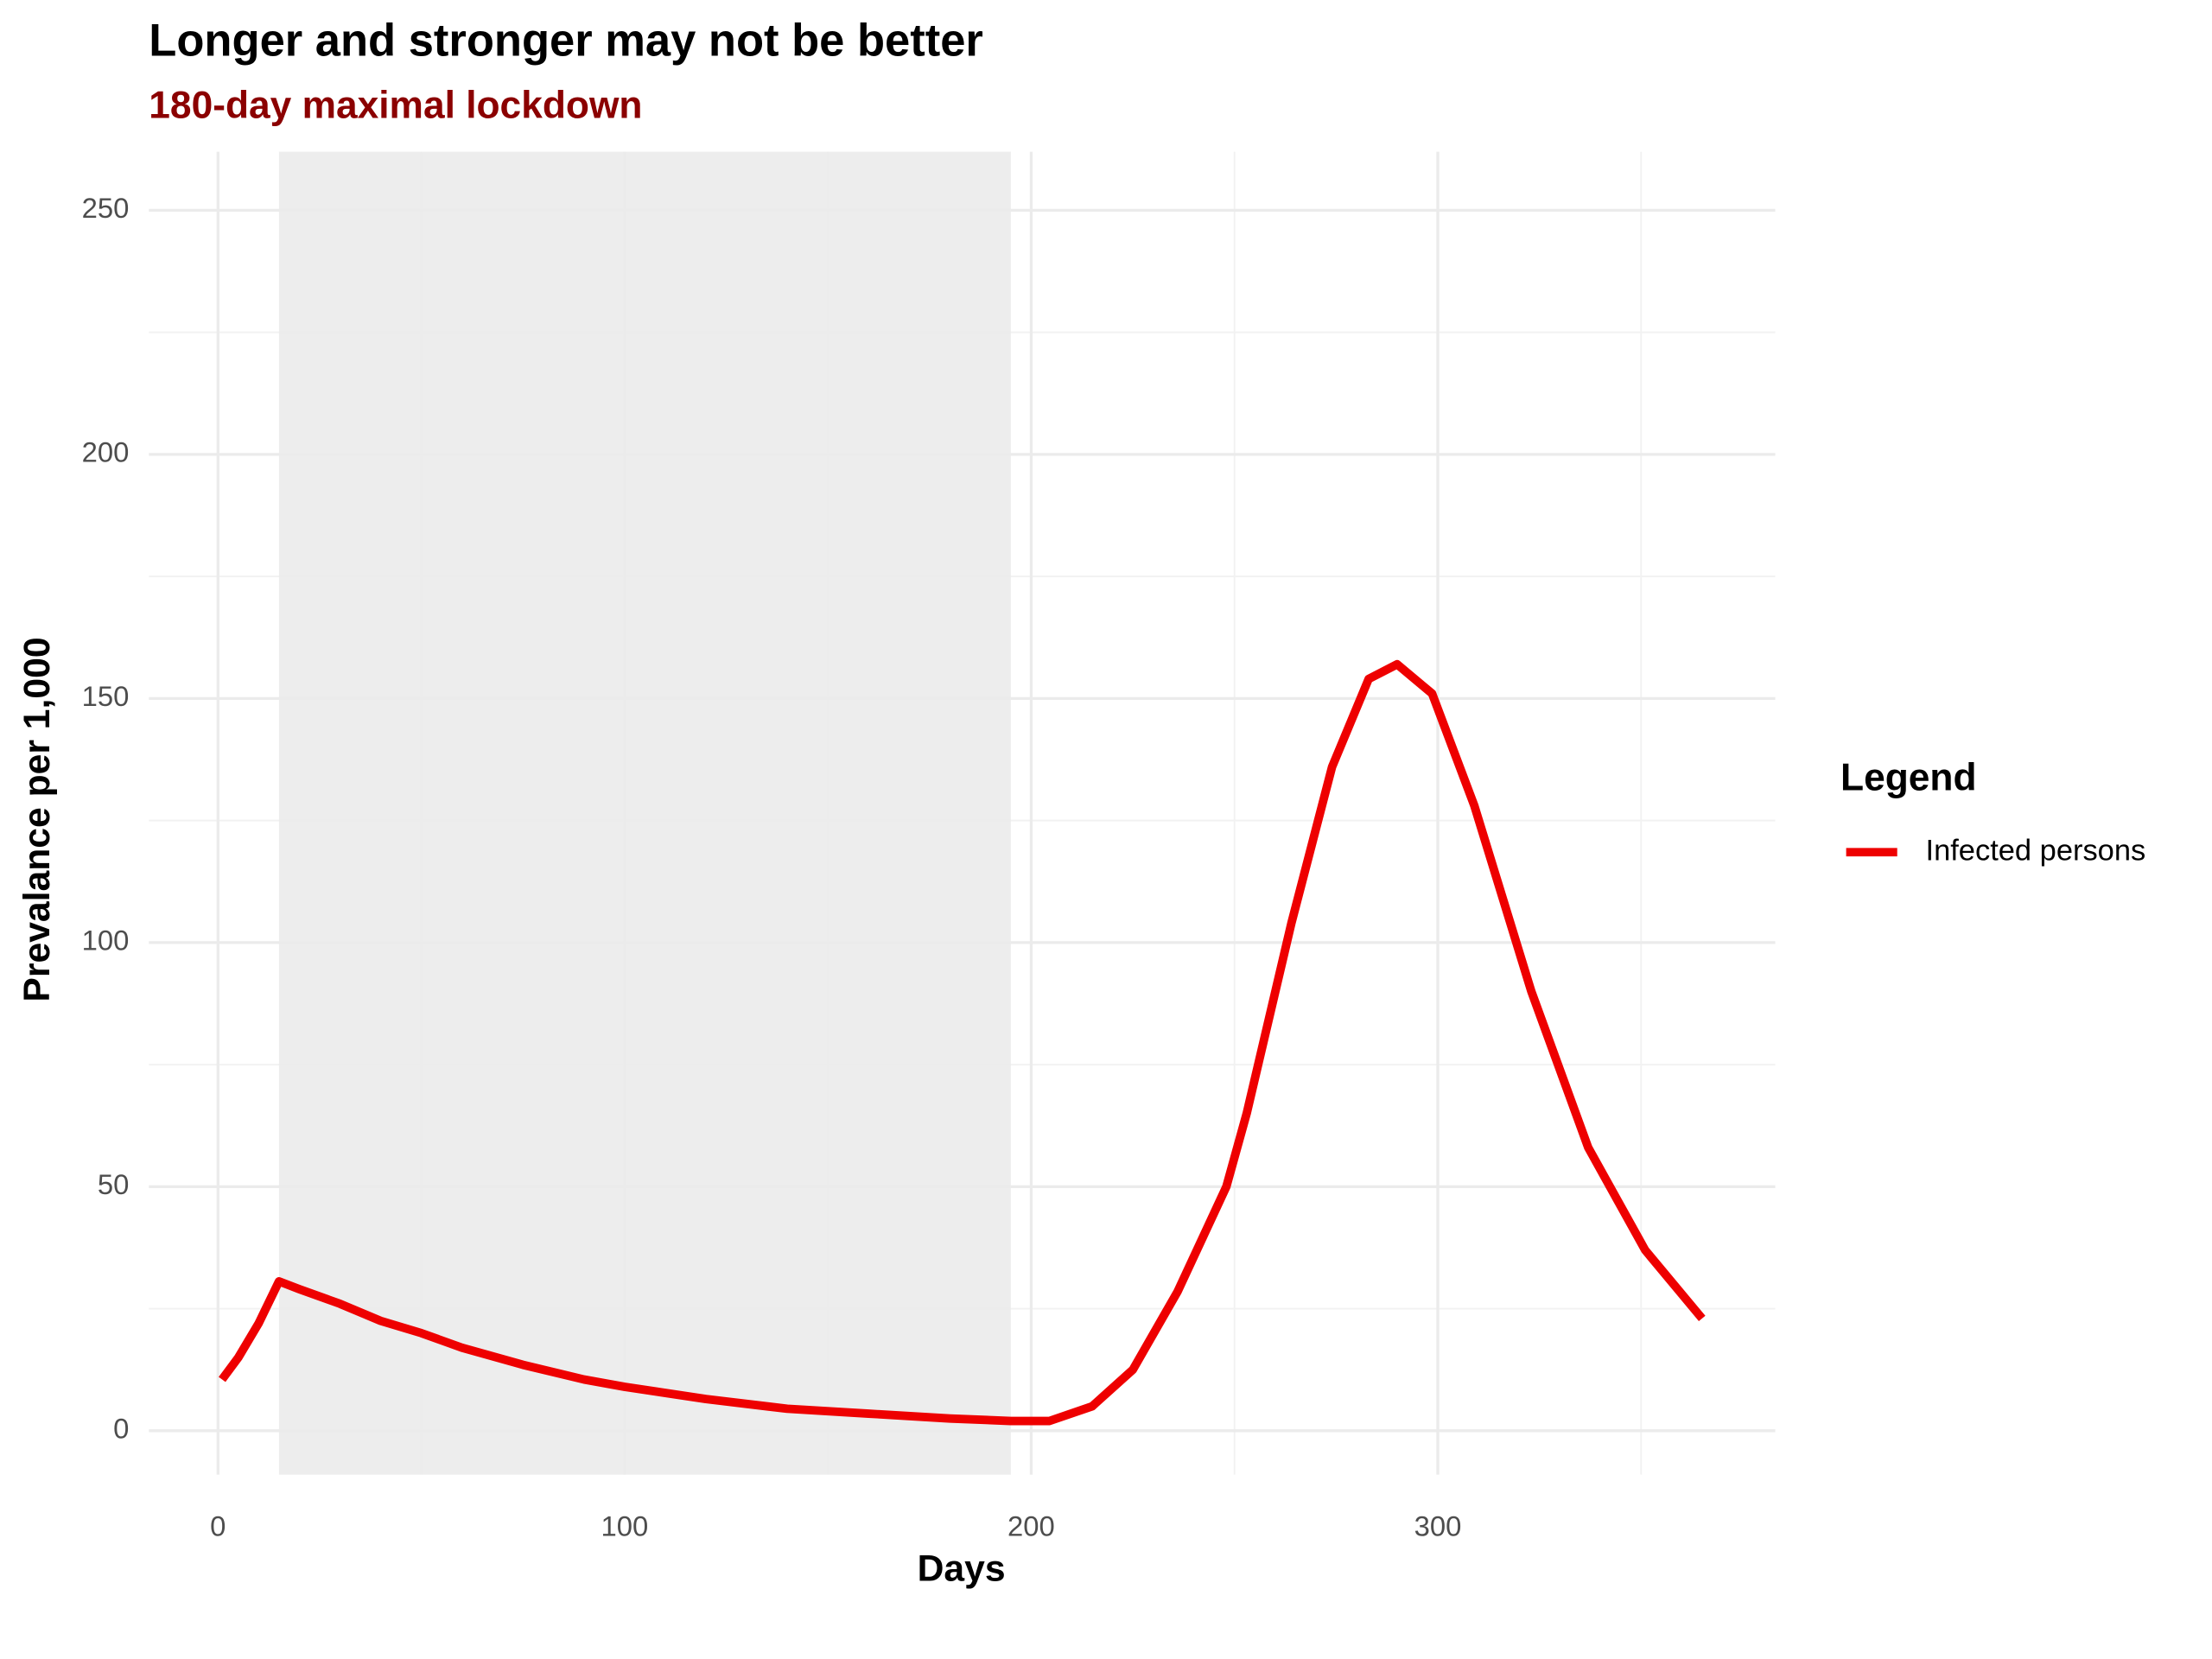  Describe the element at coordinates (2036, 850) in the screenshot. I see `legend-label: Infected persons` at that location.